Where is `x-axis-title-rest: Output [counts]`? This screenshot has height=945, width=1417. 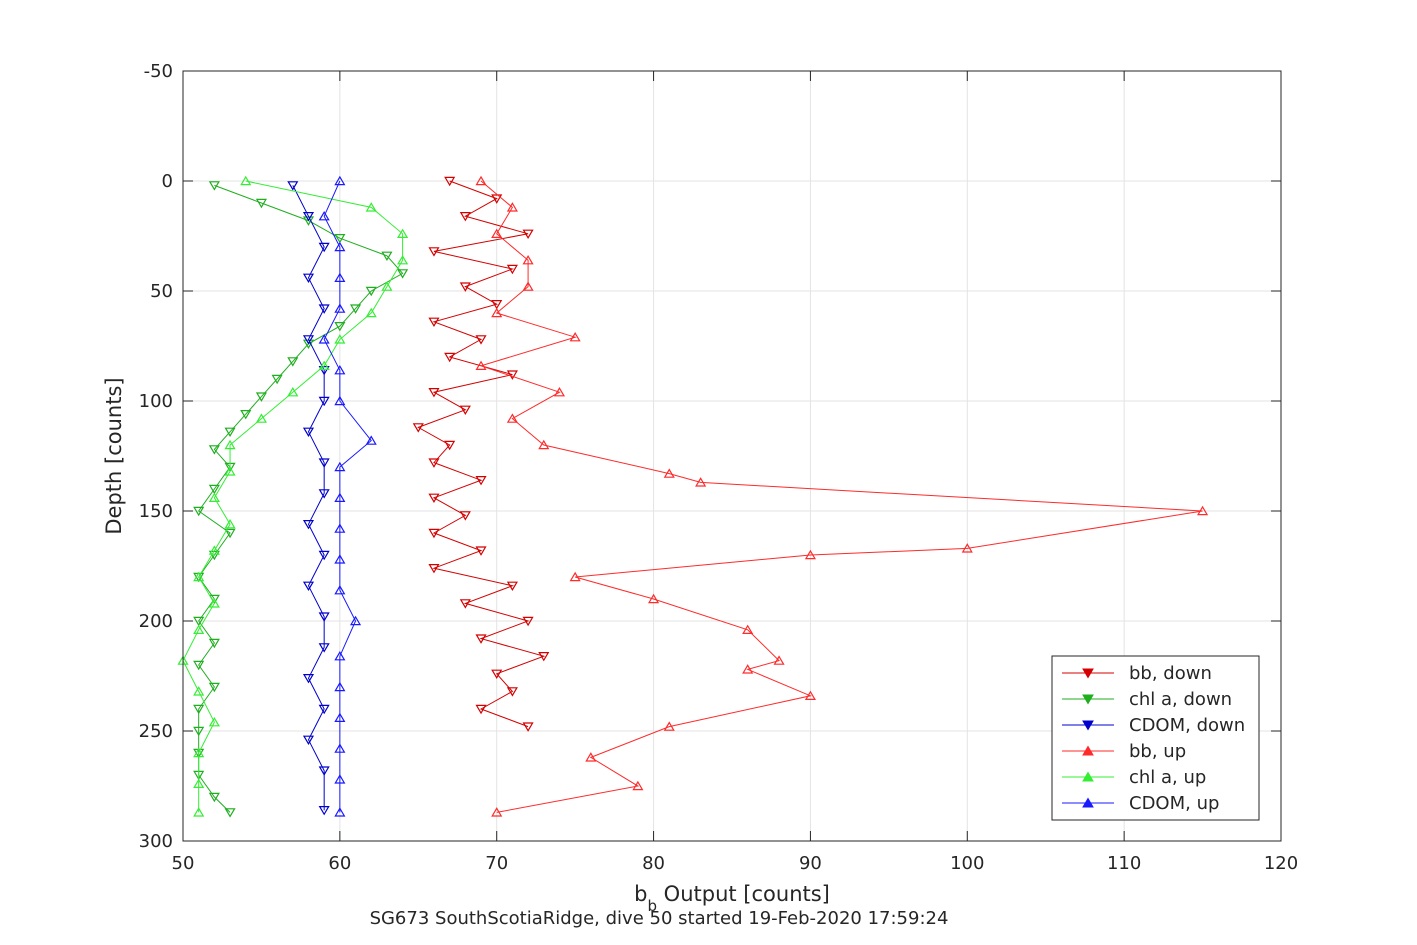 x-axis-title-rest: Output [counts] is located at coordinates (743, 894).